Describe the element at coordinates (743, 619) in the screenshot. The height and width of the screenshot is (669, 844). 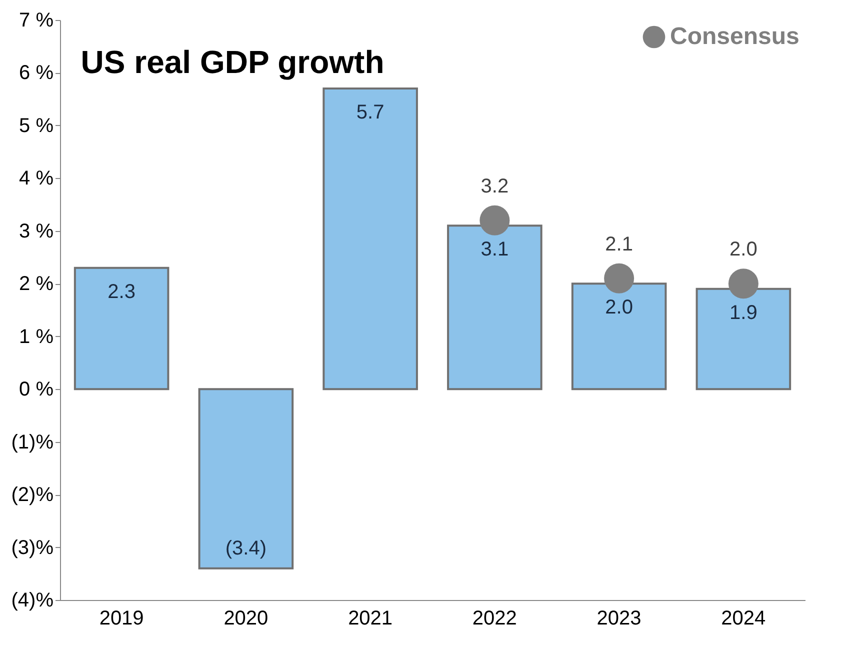
I see `x-tick-label: 2024` at that location.